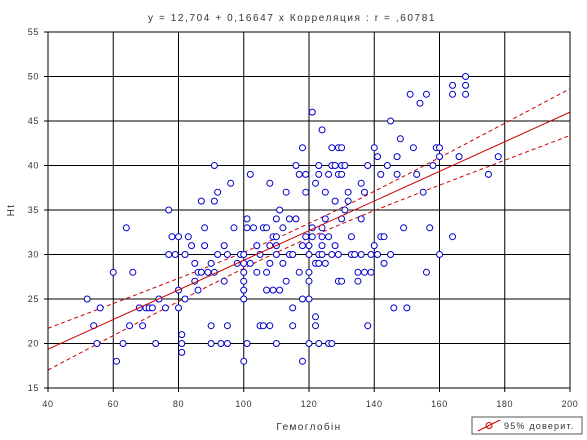  What do you see at coordinates (504, 404) in the screenshot?
I see `x-tick-label: 180` at bounding box center [504, 404].